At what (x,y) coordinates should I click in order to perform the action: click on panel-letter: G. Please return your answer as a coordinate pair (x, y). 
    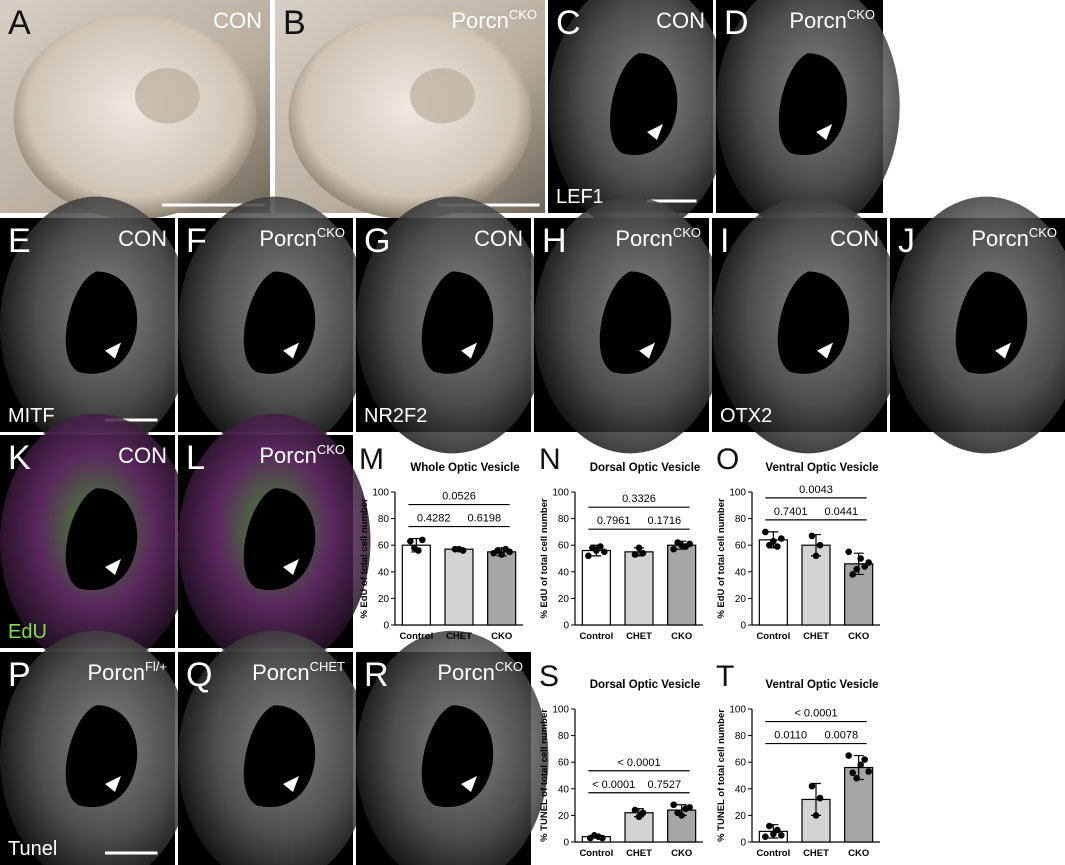
    Looking at the image, I should click on (377, 241).